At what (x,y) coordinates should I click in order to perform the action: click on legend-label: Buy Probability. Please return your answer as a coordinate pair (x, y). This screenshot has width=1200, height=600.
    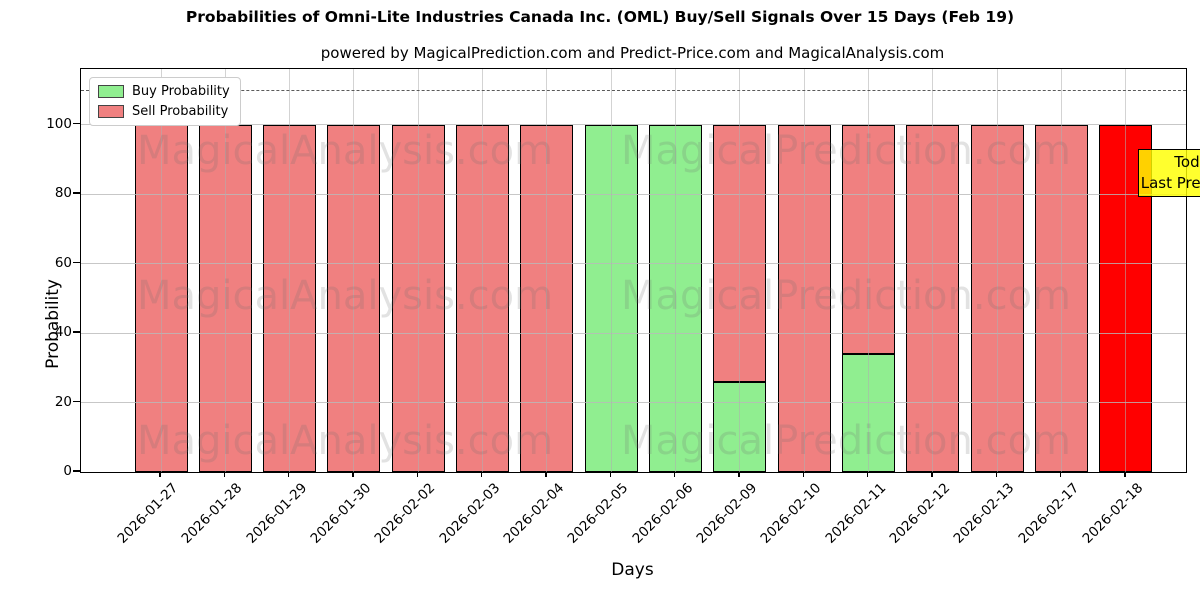
    Looking at the image, I should click on (181, 91).